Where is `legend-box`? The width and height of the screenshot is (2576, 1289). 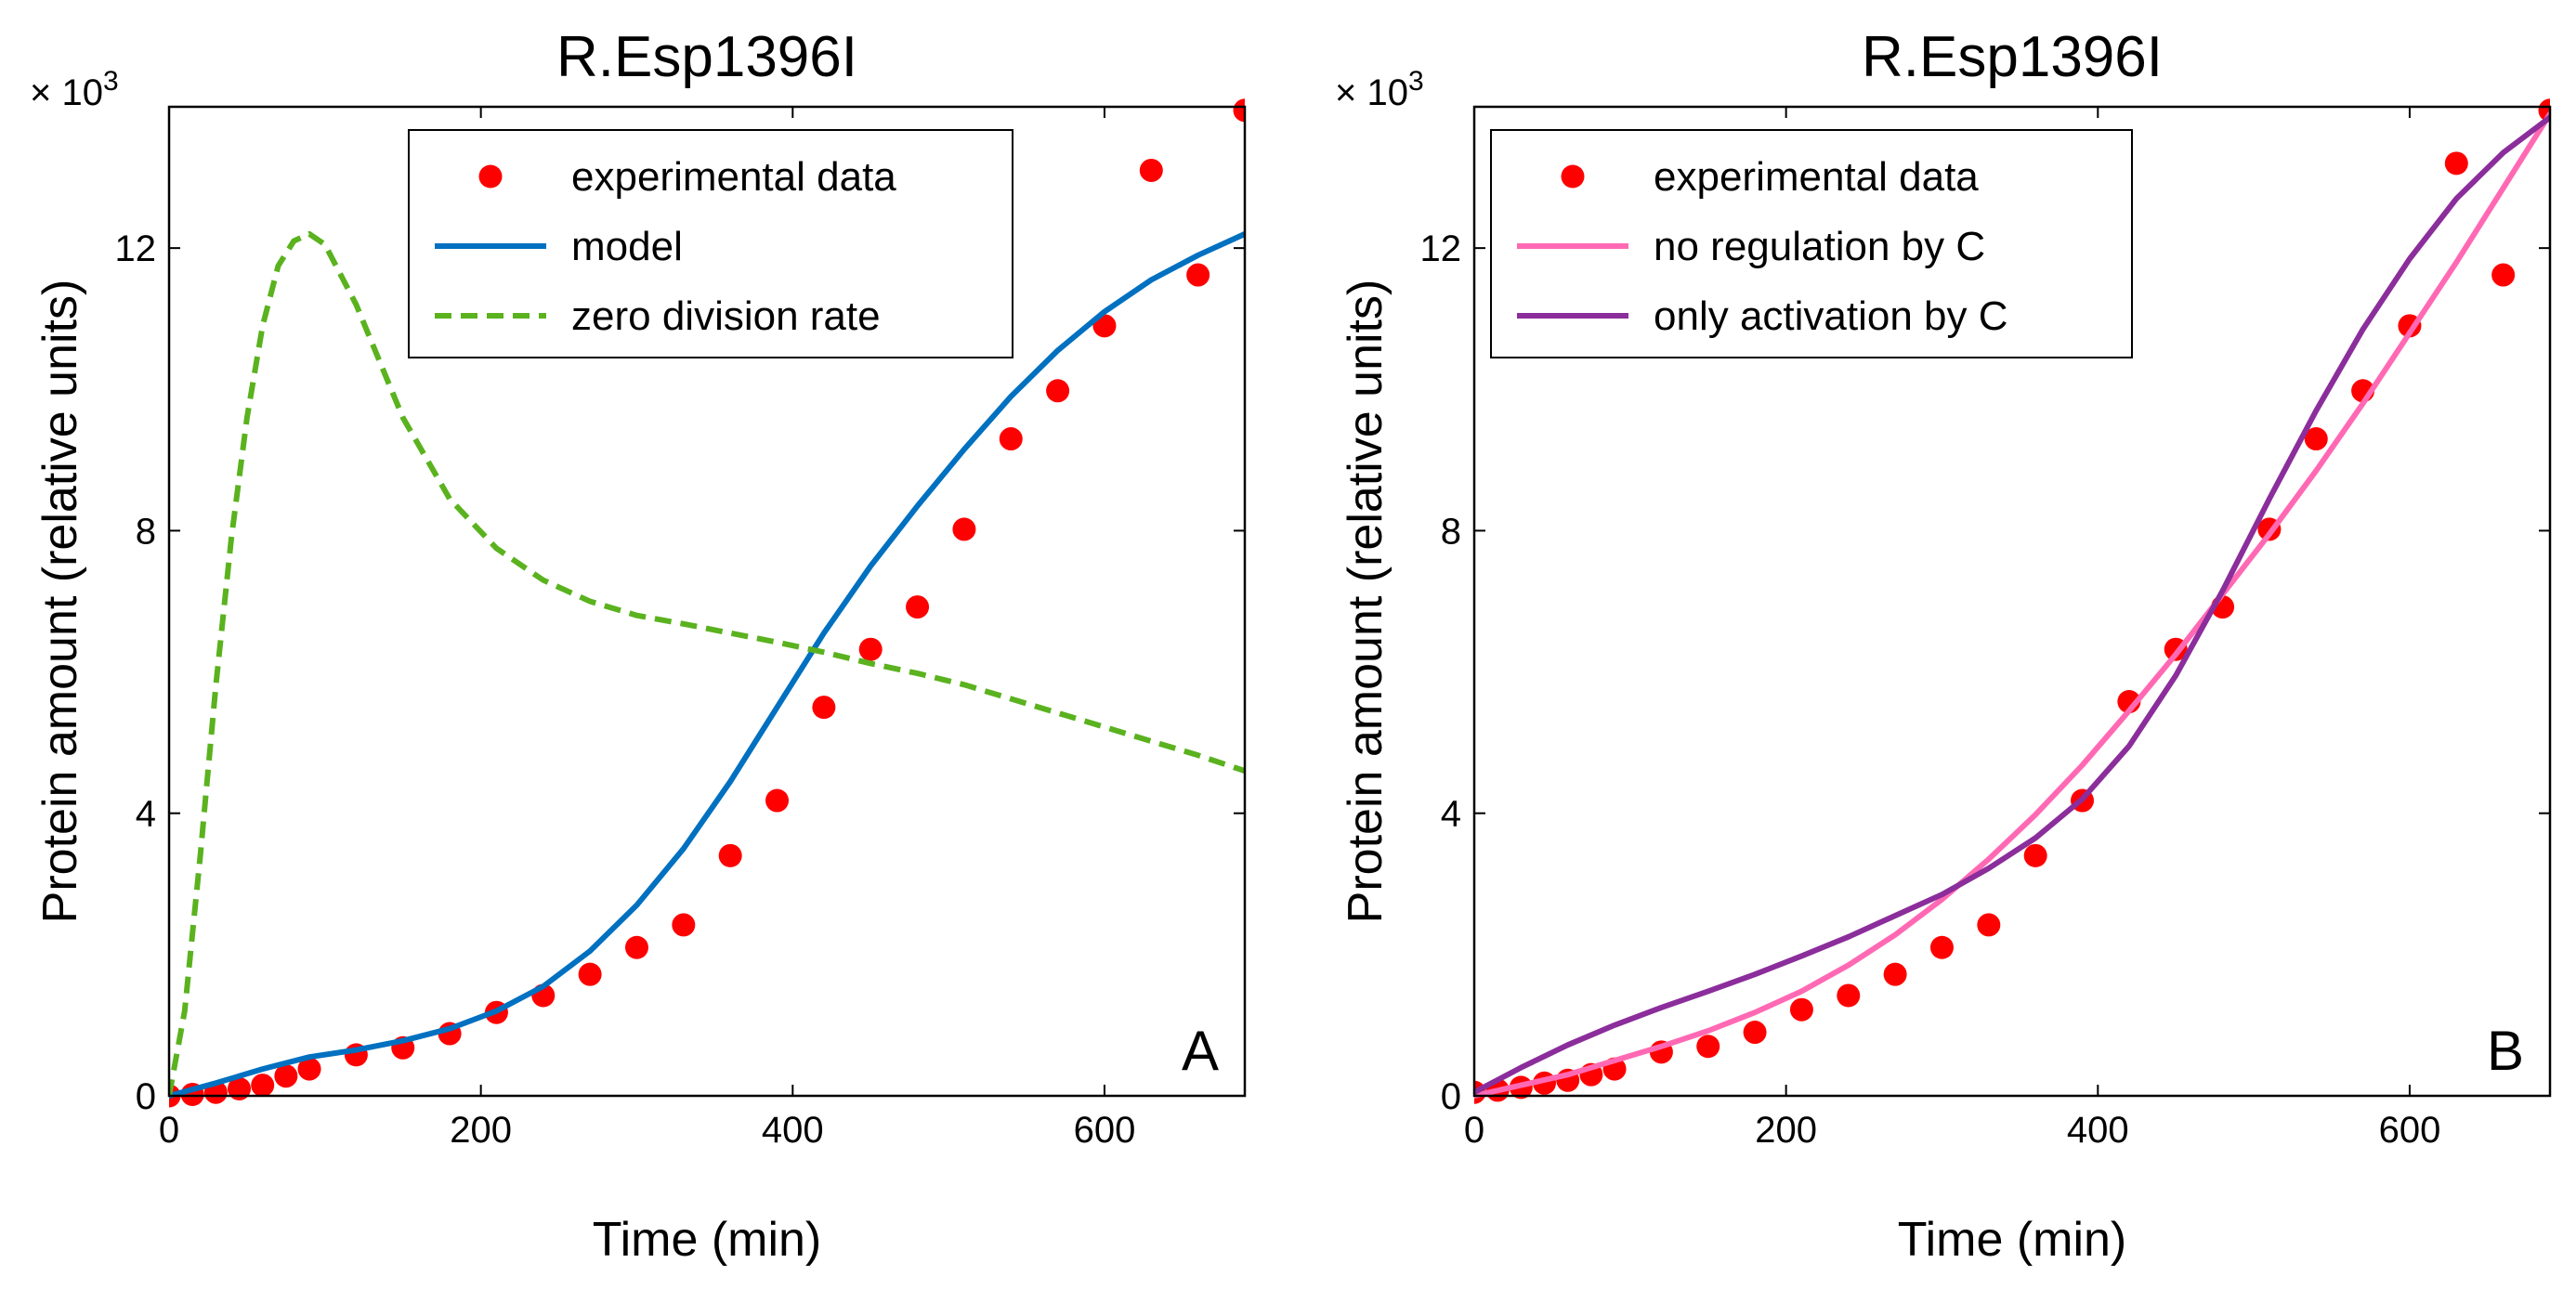
legend-box is located at coordinates (1812, 244).